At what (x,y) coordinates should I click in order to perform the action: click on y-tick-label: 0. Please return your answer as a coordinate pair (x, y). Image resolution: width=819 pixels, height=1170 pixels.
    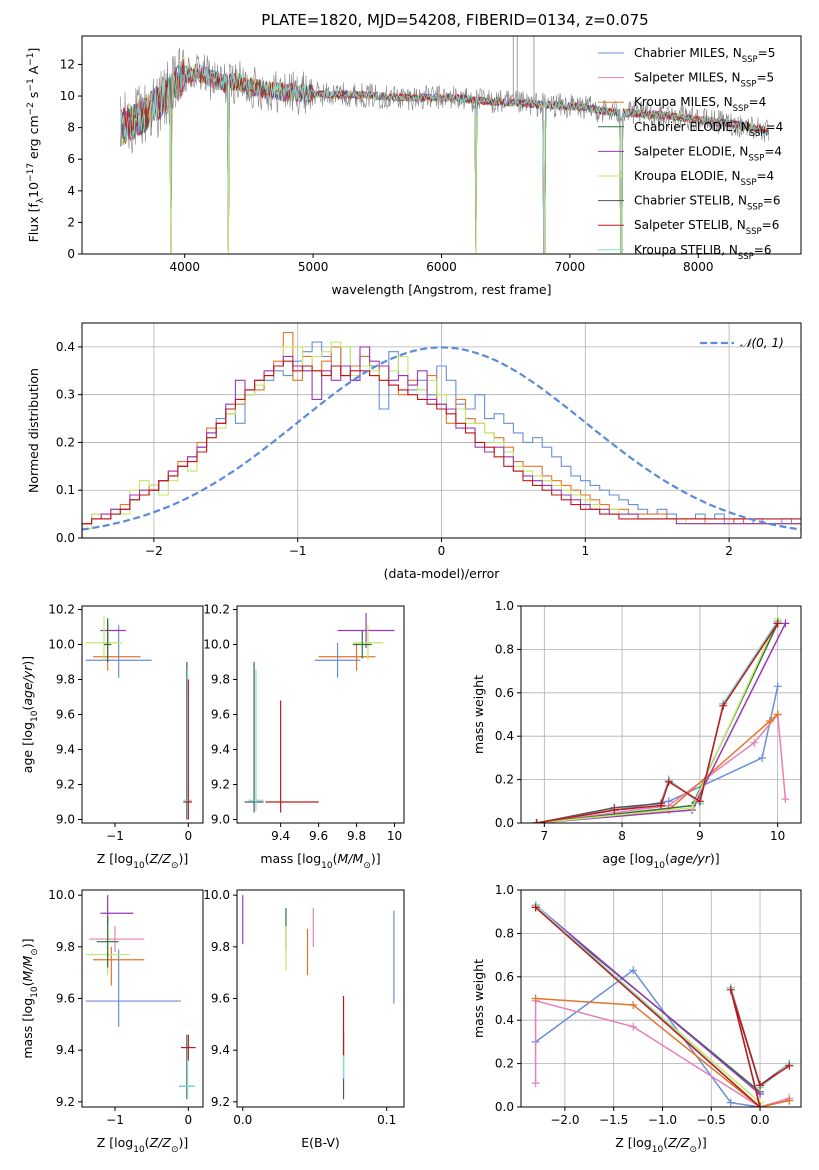
    Looking at the image, I should click on (71, 254).